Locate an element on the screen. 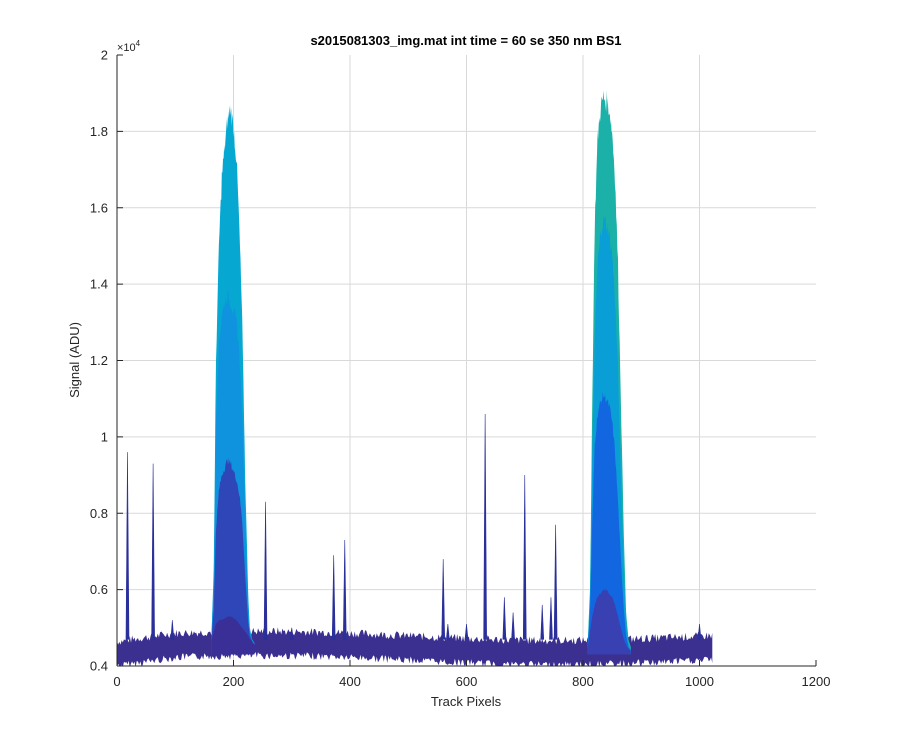 The height and width of the screenshot is (750, 900). y-tick-label: 1.6 is located at coordinates (99, 207).